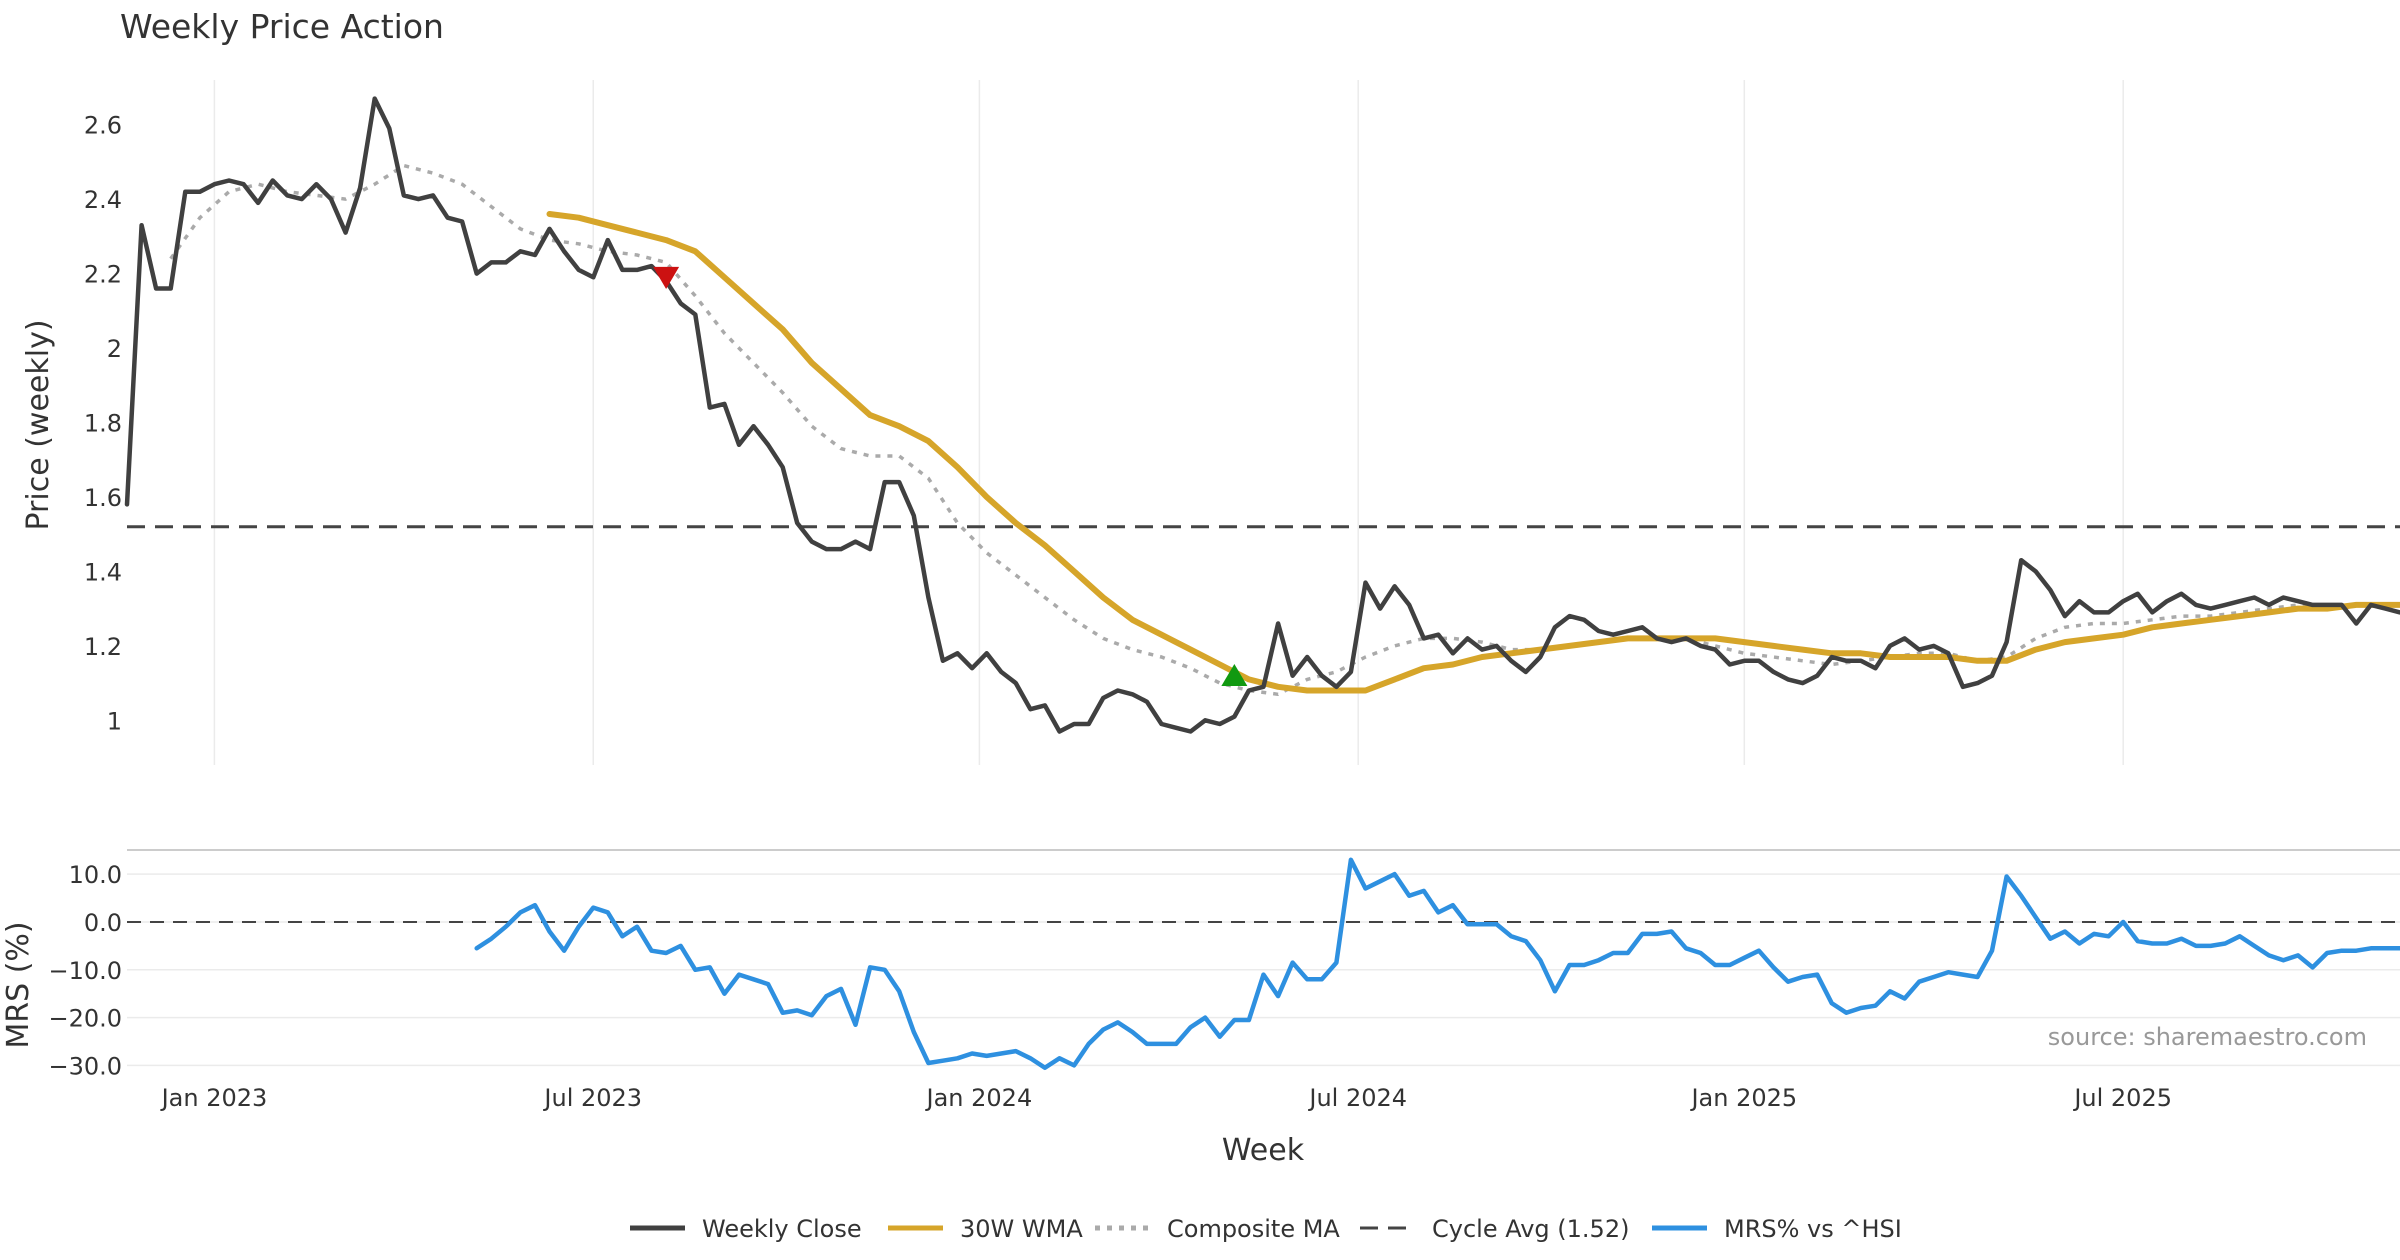 This screenshot has width=2400, height=1260. What do you see at coordinates (2207, 1037) in the screenshot?
I see `source-annotation: source: sharemaestro.com` at bounding box center [2207, 1037].